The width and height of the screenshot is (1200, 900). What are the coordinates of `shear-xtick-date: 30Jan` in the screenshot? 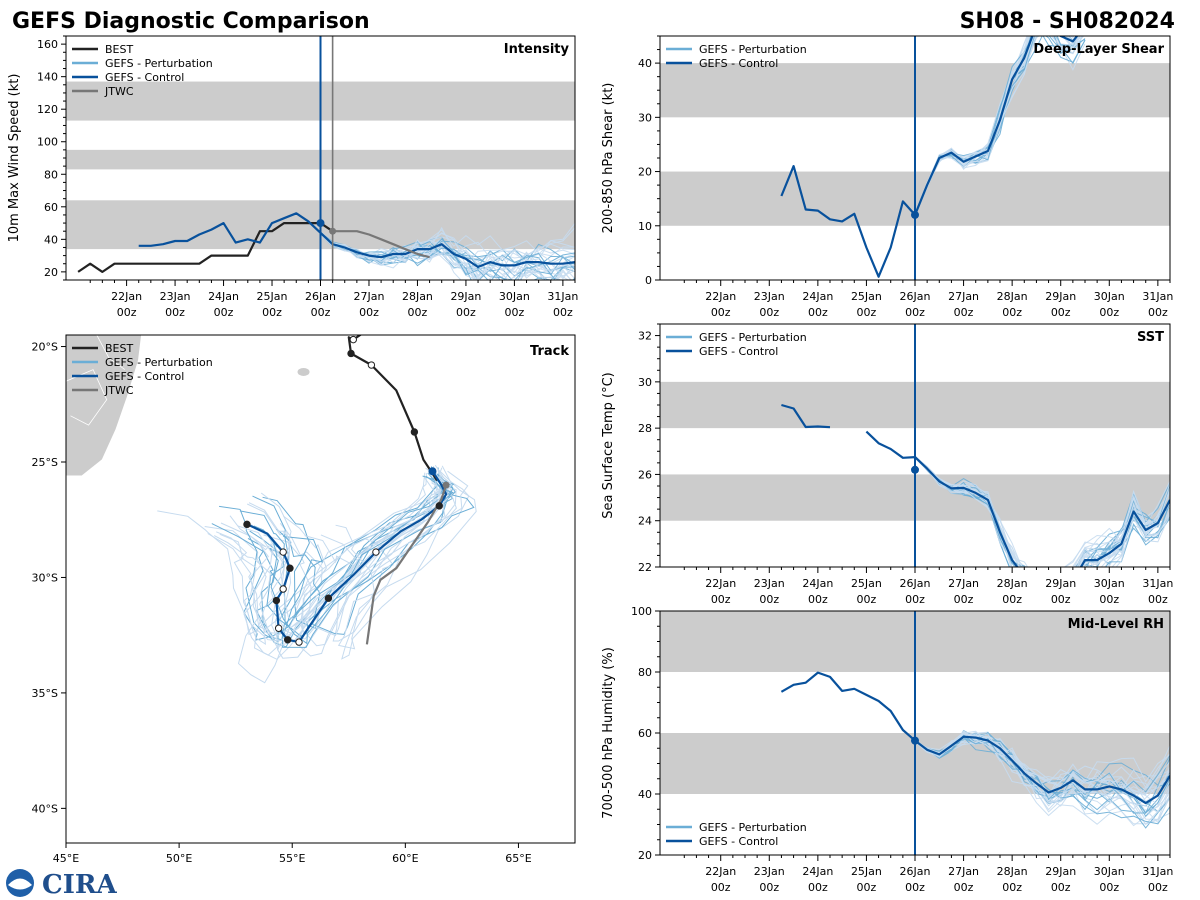 It's located at (1109, 296).